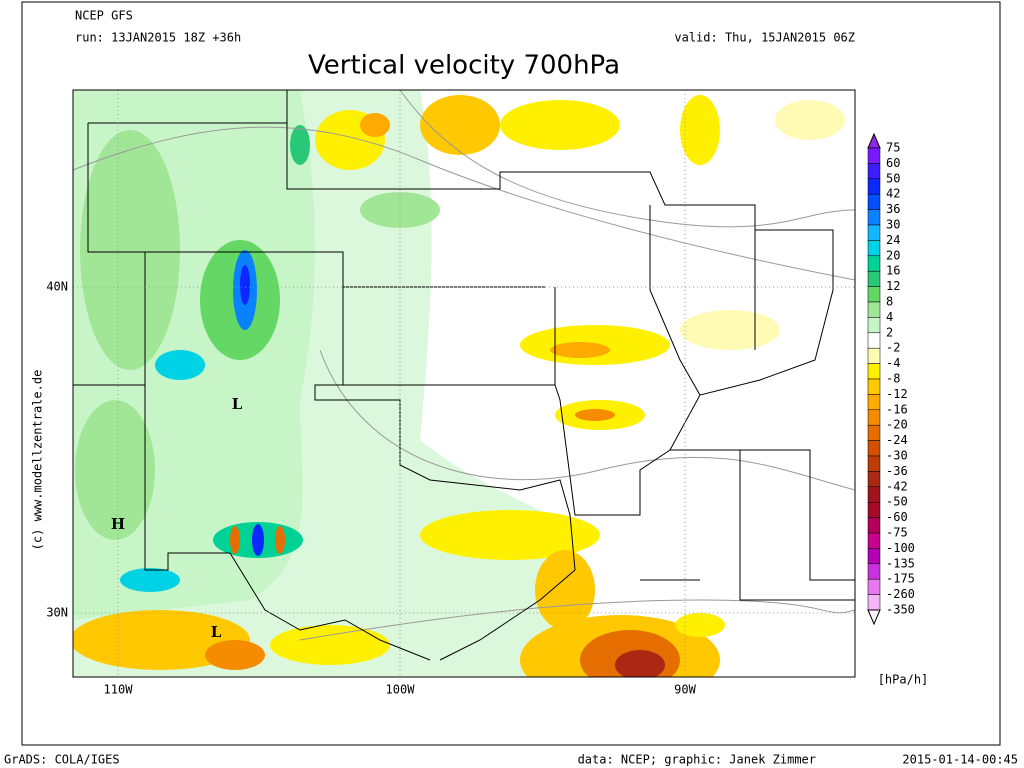 Image resolution: width=1024 pixels, height=768 pixels. I want to click on colorbar-label: -175, so click(900, 579).